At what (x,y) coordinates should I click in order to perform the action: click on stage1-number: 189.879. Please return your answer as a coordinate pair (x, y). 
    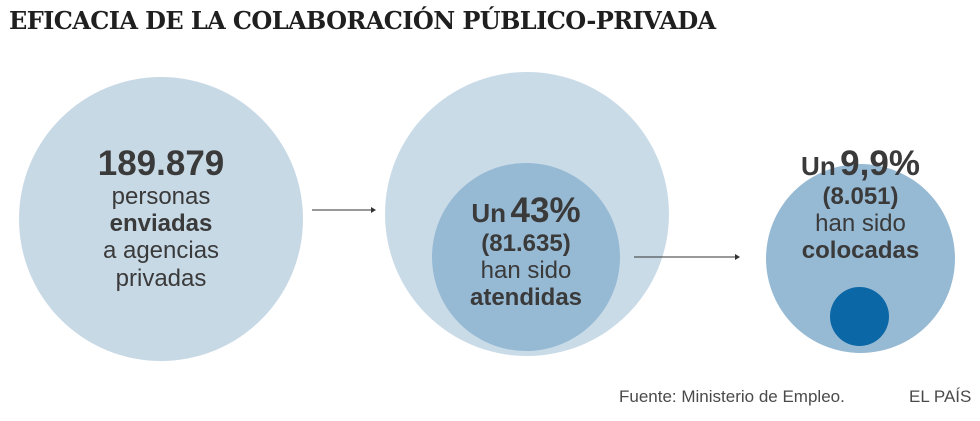
    Looking at the image, I should click on (161, 163).